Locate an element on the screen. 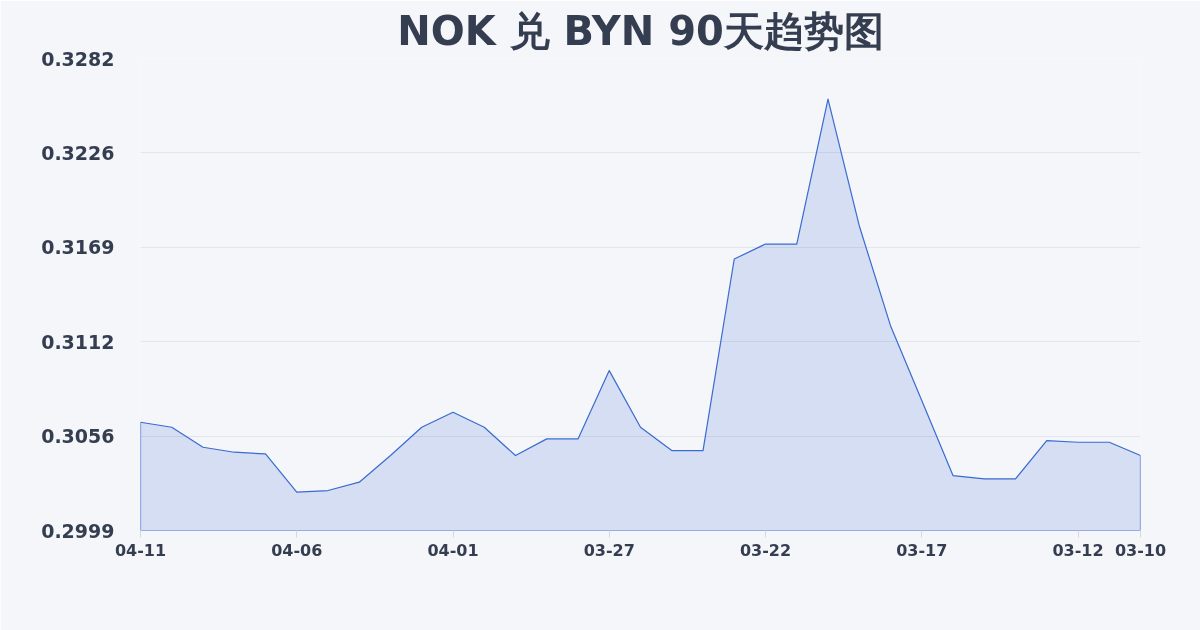  x-tick-label: 03-27 is located at coordinates (609, 550).